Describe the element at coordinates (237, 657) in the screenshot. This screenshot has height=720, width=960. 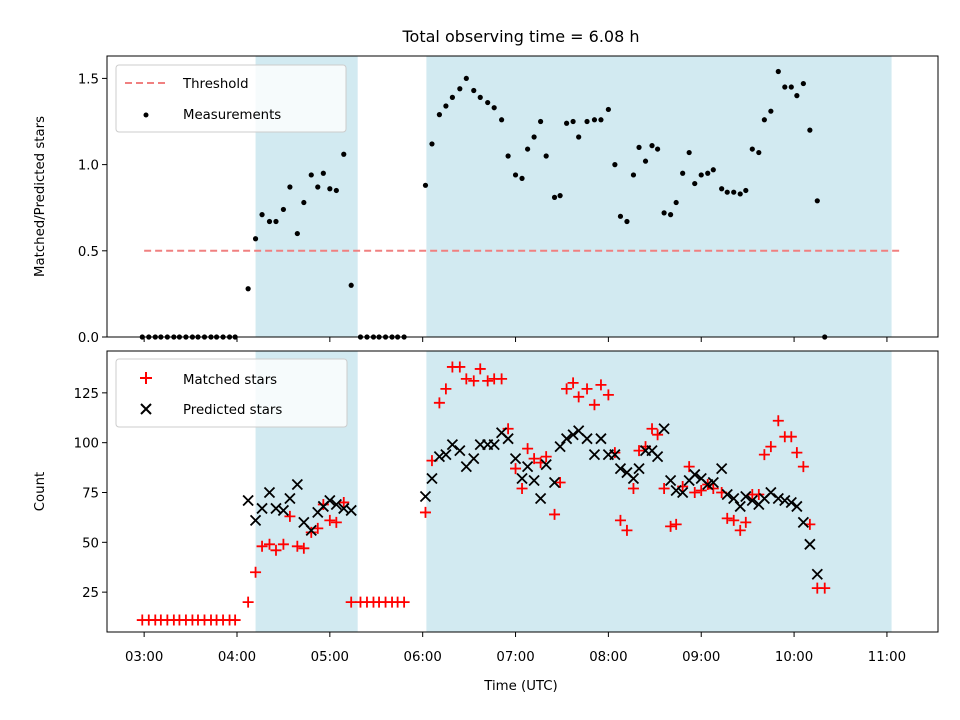
I see `x-tick-label: 04:00` at that location.